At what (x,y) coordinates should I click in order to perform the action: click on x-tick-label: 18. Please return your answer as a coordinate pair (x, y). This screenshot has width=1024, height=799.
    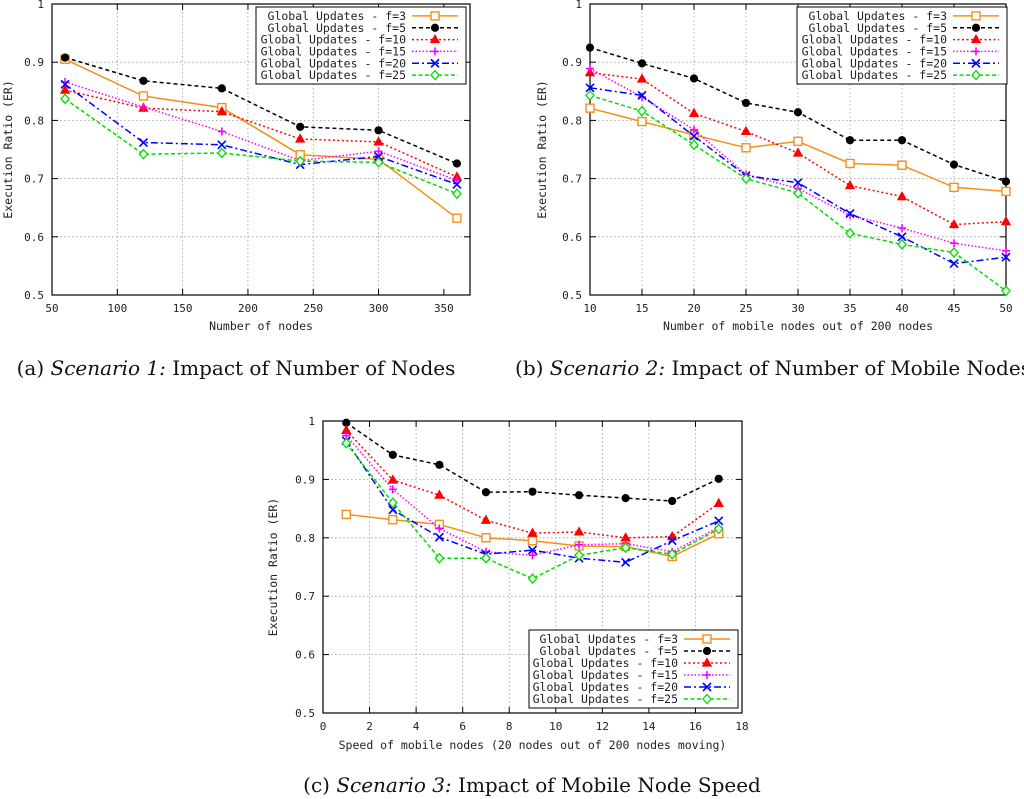
    Looking at the image, I should click on (741, 726).